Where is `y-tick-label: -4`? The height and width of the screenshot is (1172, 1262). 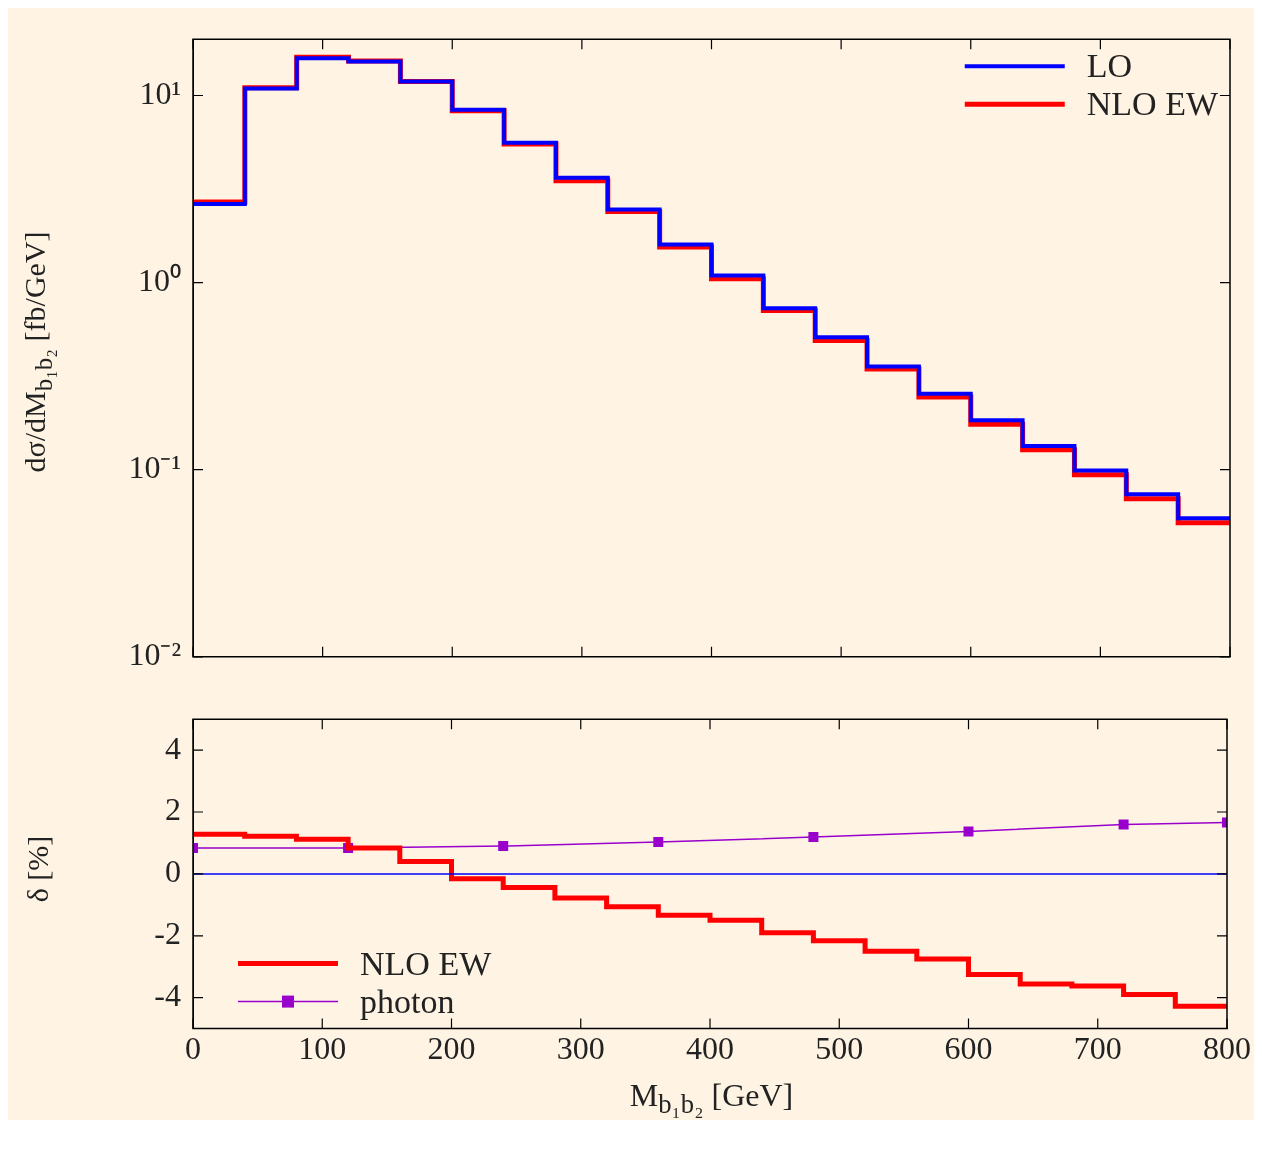
y-tick-label: -4 is located at coordinates (167, 995).